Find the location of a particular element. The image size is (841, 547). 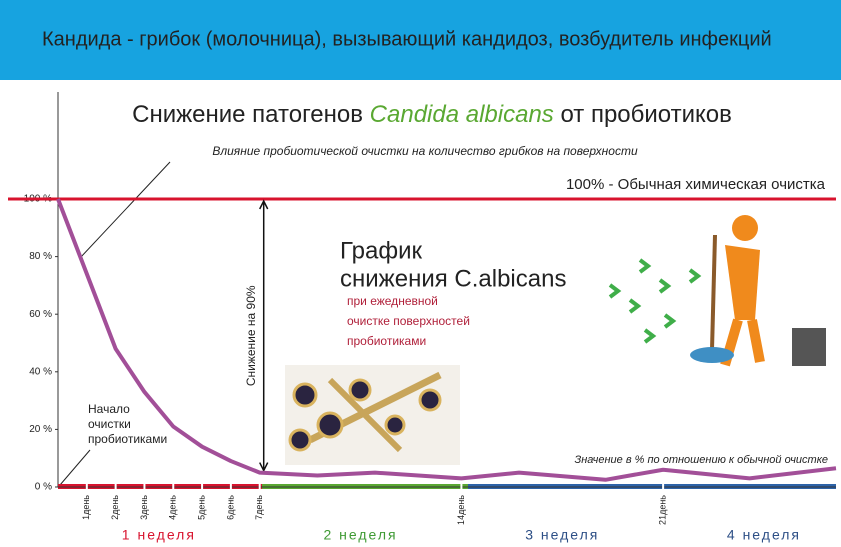

bucket is located at coordinates (809, 347).